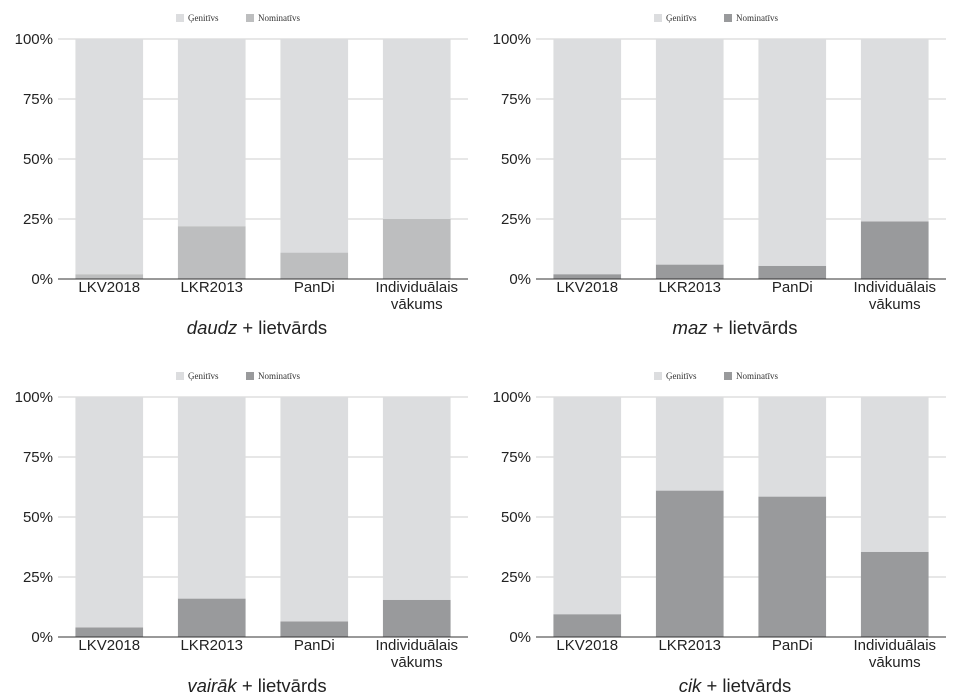  I want to click on chart-caption: maz + lietvārds, so click(735, 327).